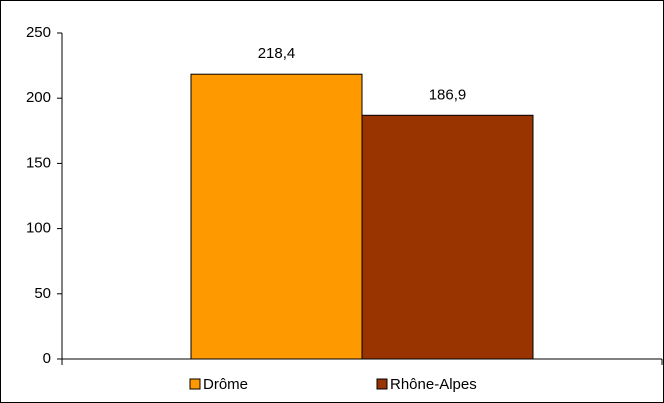 This screenshot has height=403, width=664. Describe the element at coordinates (38, 97) in the screenshot. I see `y-tick-label: 200` at that location.